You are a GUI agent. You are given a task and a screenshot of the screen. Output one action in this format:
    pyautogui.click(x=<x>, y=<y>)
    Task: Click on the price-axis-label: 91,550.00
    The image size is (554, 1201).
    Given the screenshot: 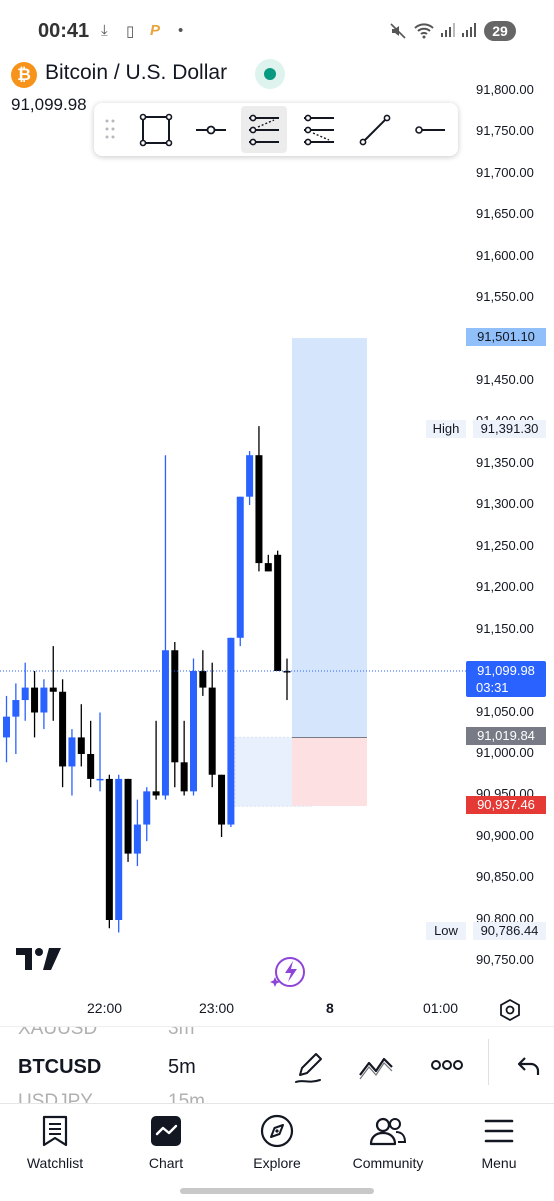 What is the action you would take?
    pyautogui.click(x=505, y=296)
    